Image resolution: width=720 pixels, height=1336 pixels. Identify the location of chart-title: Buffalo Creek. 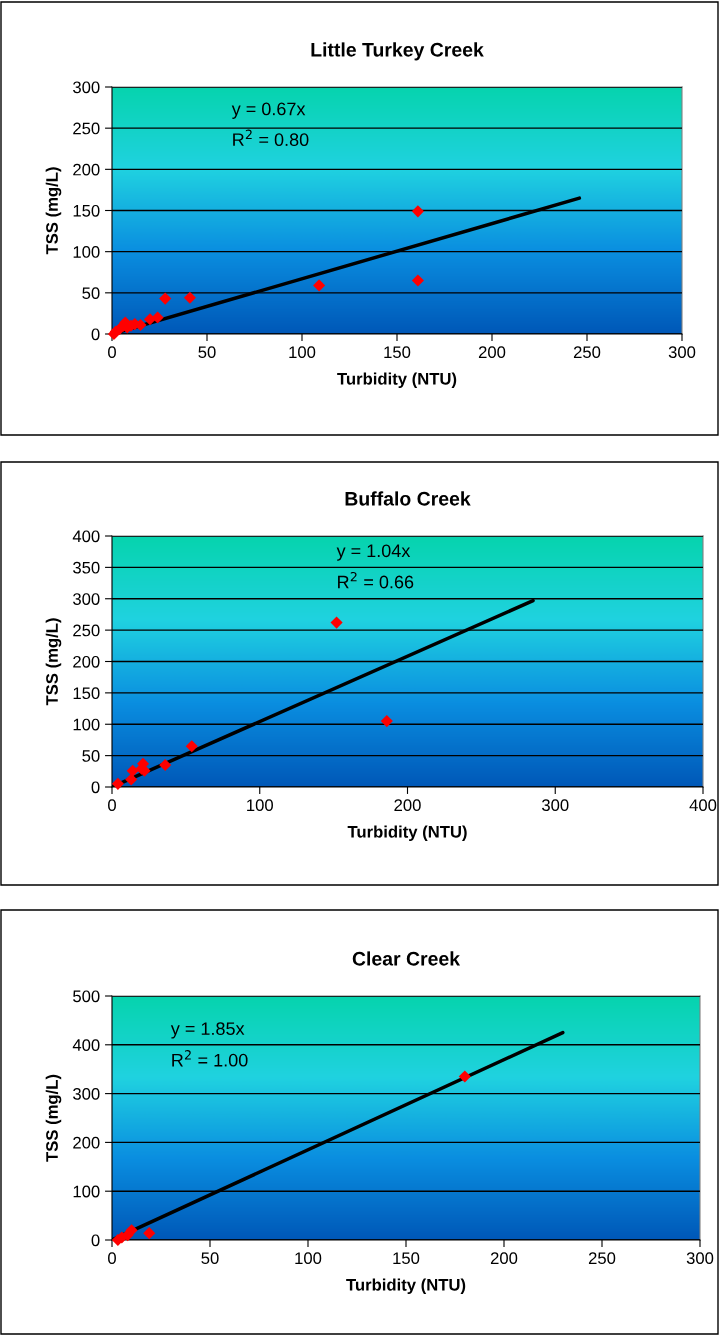
(408, 498).